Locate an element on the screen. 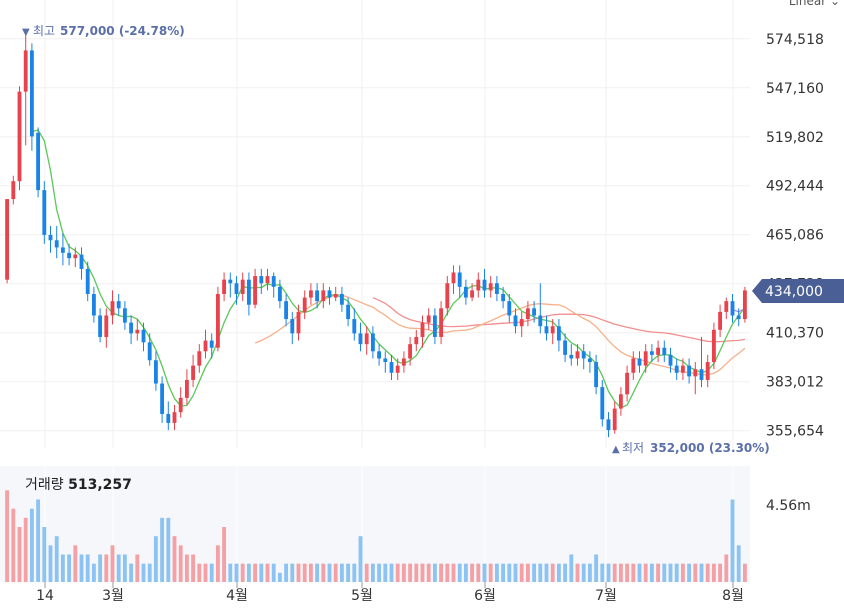  volume-bars is located at coordinates (376, 536).